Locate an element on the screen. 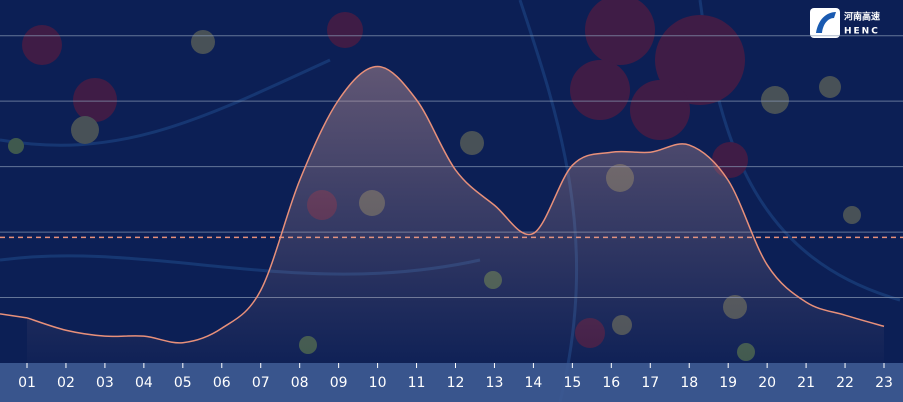  x-tick-label: 05 is located at coordinates (183, 383).